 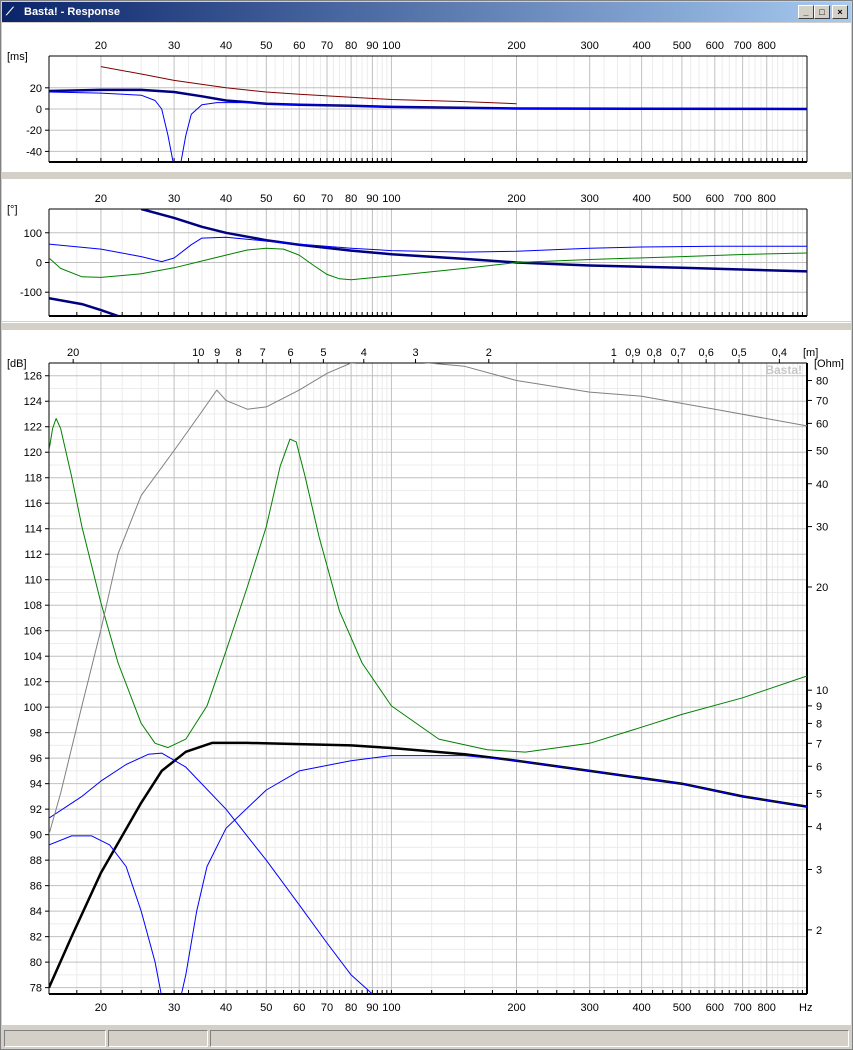 What do you see at coordinates (822, 485) in the screenshot?
I see `y2-tick-label: 40` at bounding box center [822, 485].